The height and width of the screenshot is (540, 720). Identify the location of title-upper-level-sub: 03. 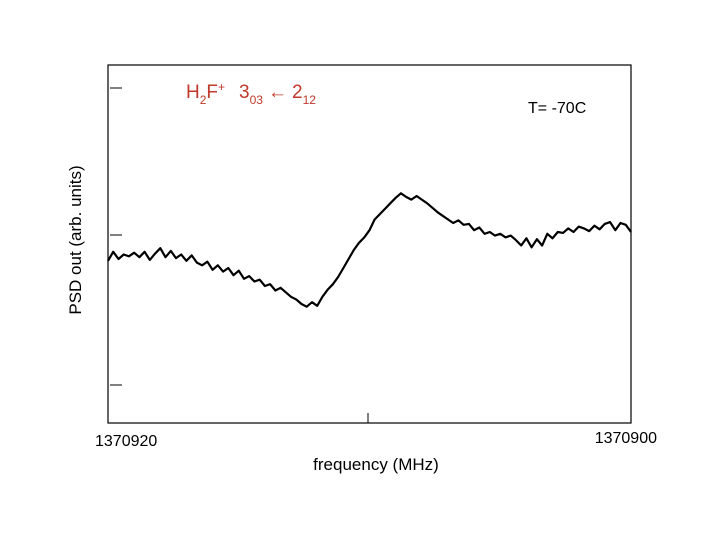
(257, 100).